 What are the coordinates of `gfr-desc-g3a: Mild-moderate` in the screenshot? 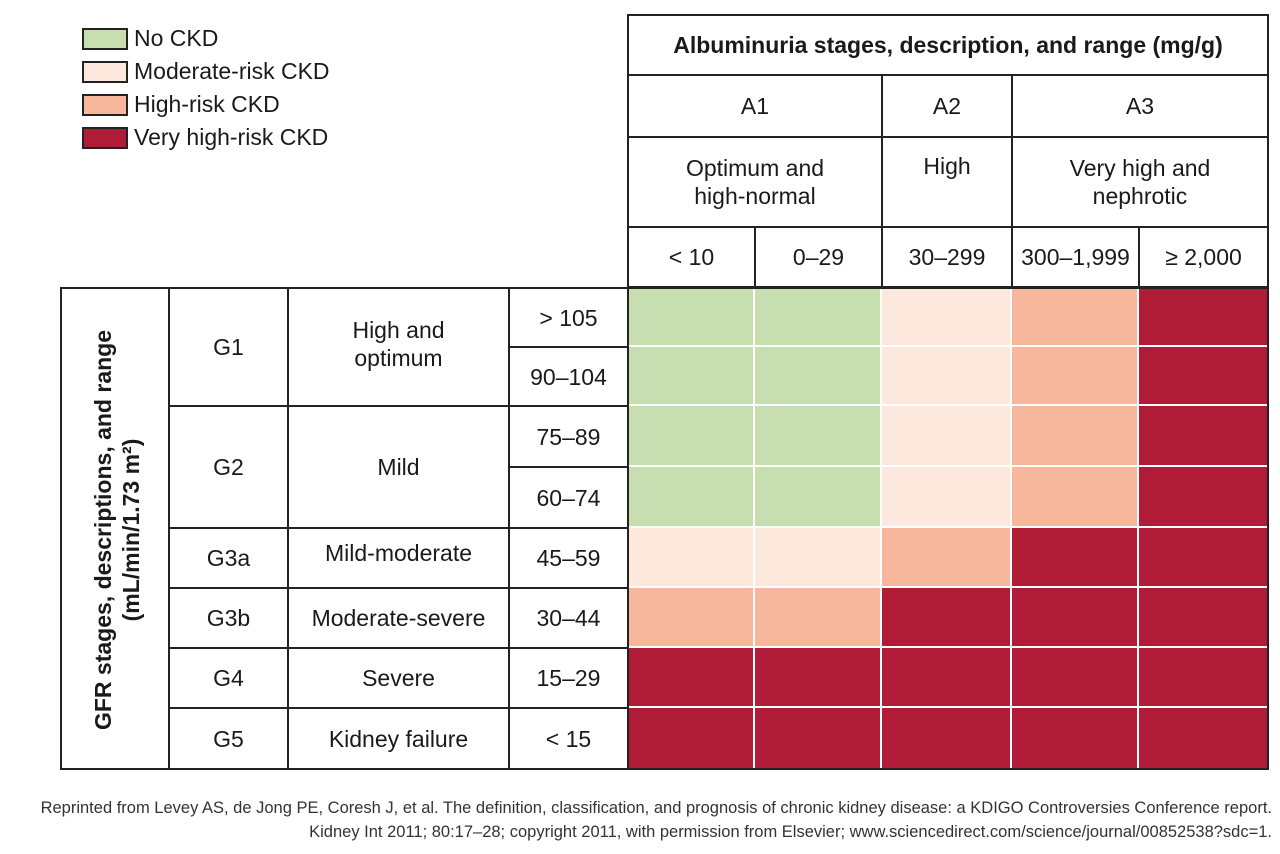 It's located at (398, 558).